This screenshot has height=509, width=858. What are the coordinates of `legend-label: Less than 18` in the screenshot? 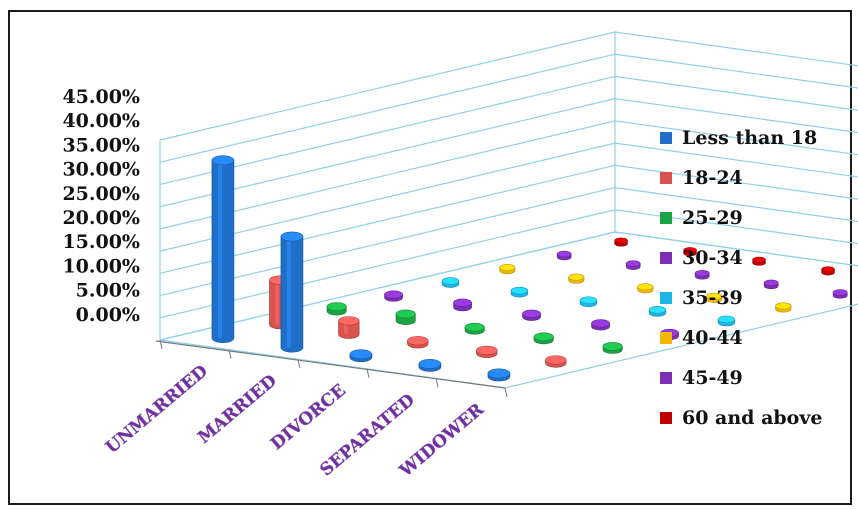 It's located at (750, 138).